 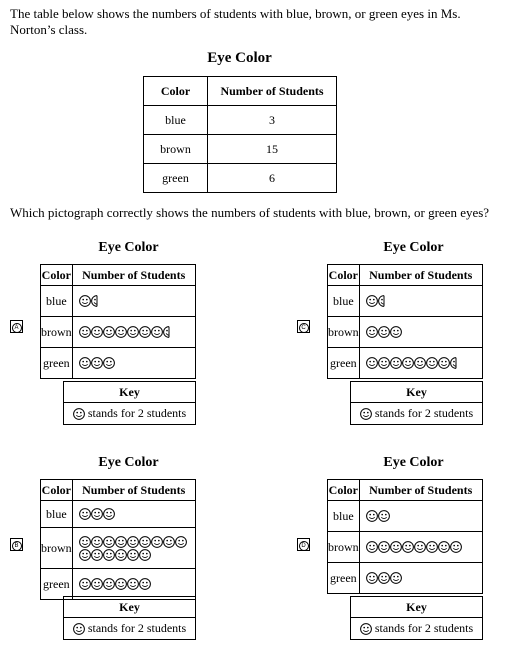 I want to click on option-letter-icon: A, so click(x=16, y=326).